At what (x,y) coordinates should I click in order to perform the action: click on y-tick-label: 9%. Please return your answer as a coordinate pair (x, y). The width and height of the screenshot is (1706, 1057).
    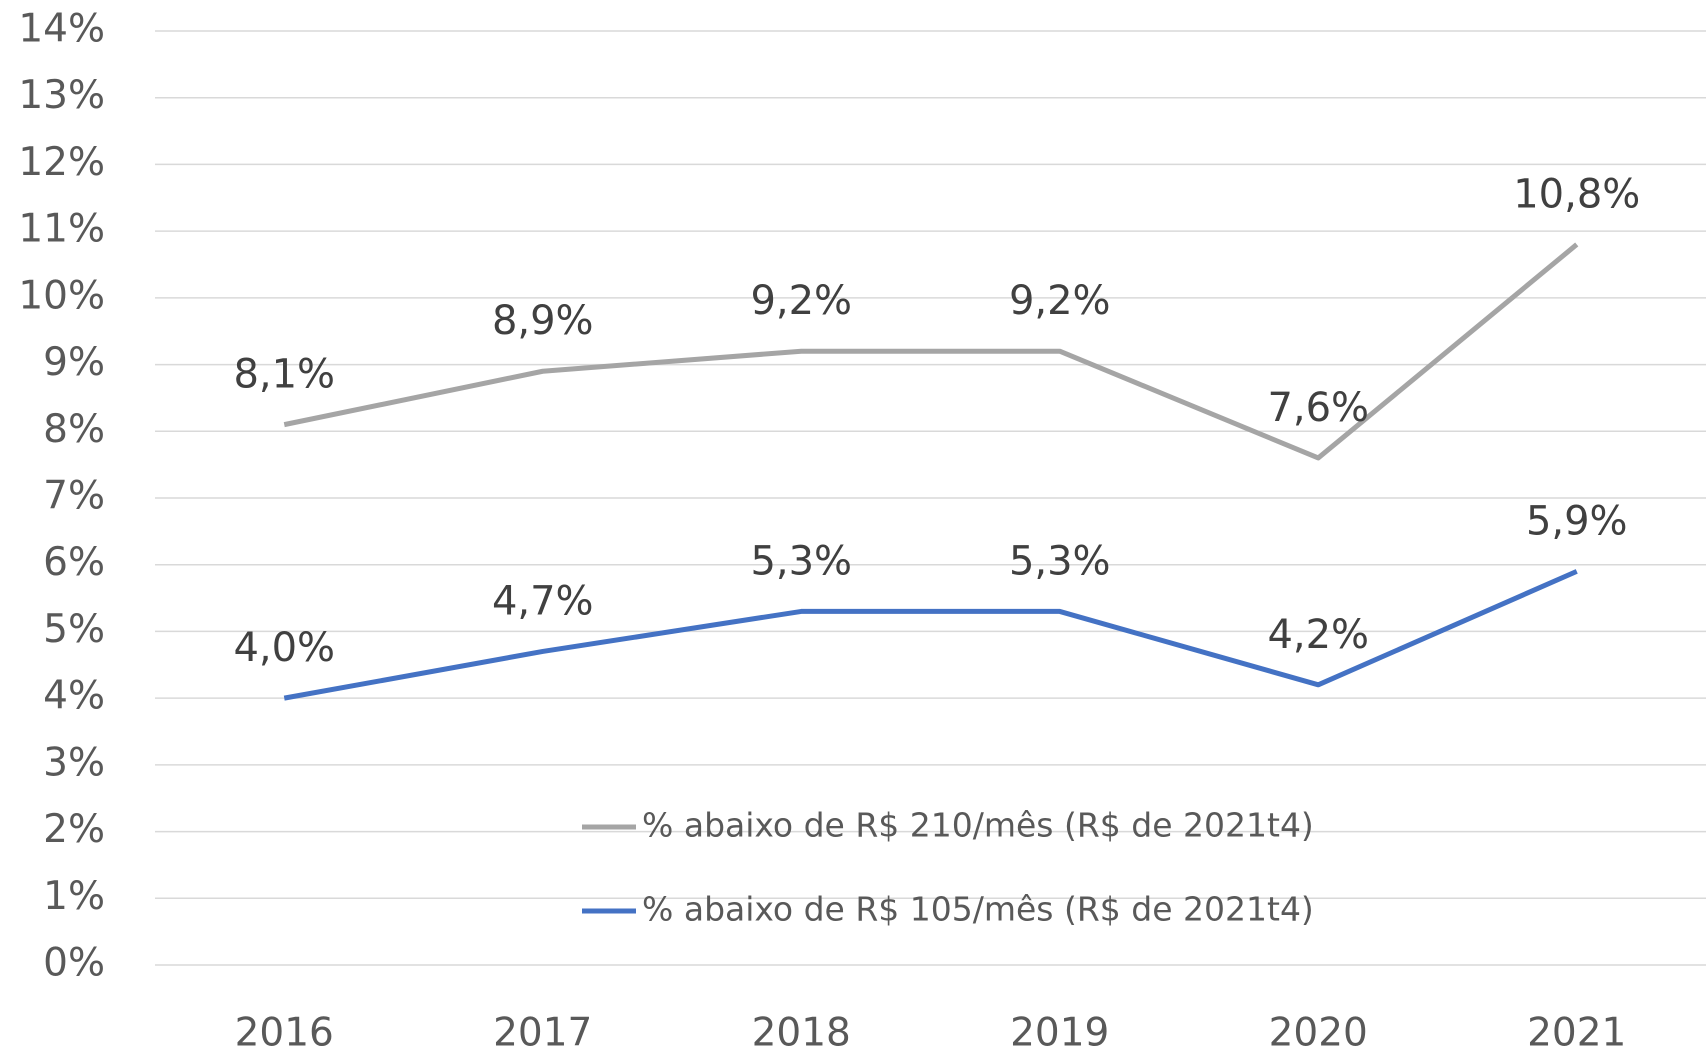
    Looking at the image, I should click on (74, 362).